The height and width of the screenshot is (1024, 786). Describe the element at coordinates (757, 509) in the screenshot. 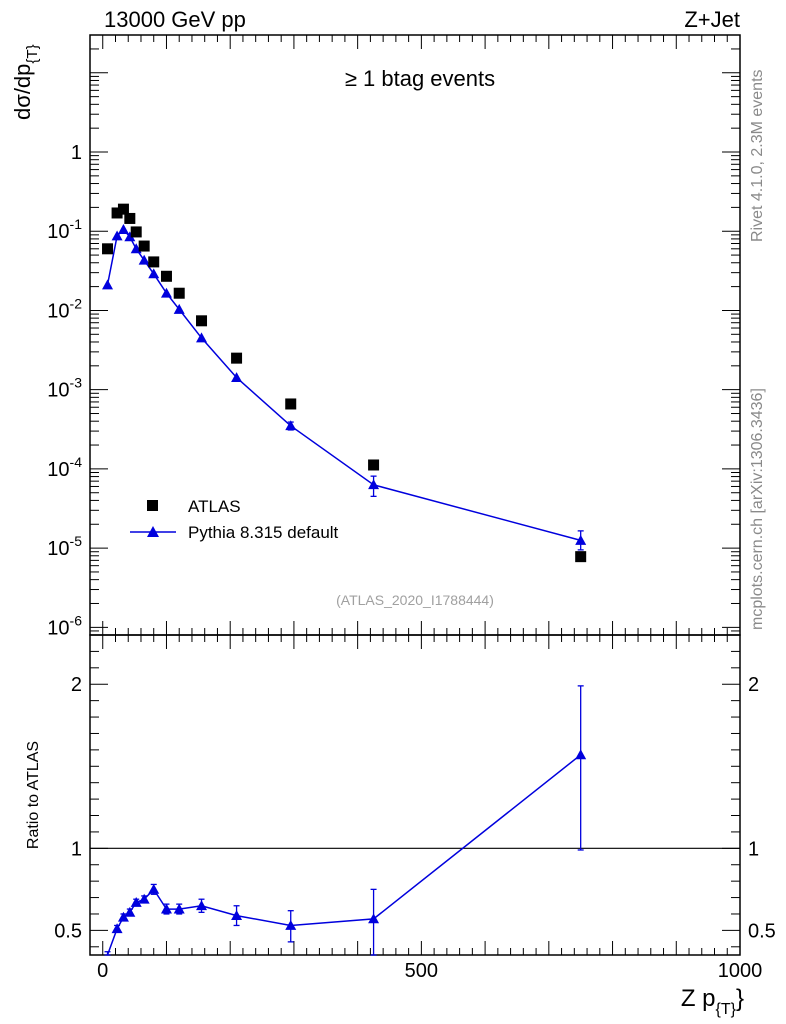

I see `mcplots-label: mcplots.cern.ch [arXiv:1306.3436]` at that location.